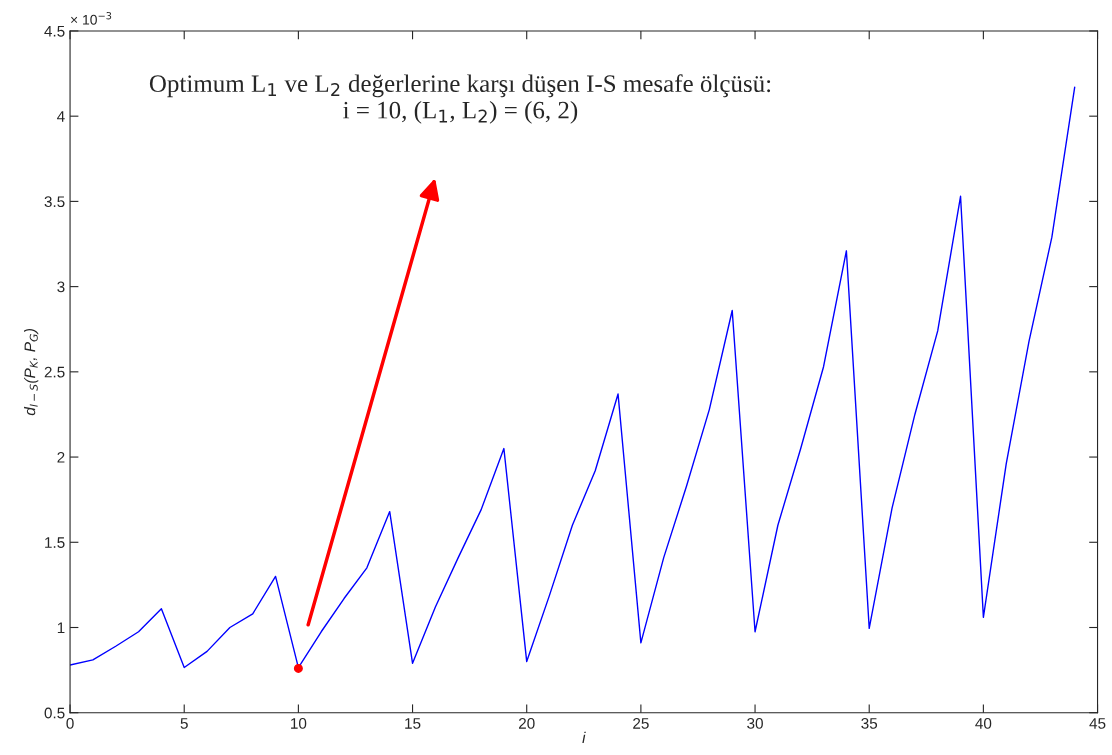 The width and height of the screenshot is (1112, 755). Describe the element at coordinates (70, 723) in the screenshot. I see `x-tick-label: 0` at that location.